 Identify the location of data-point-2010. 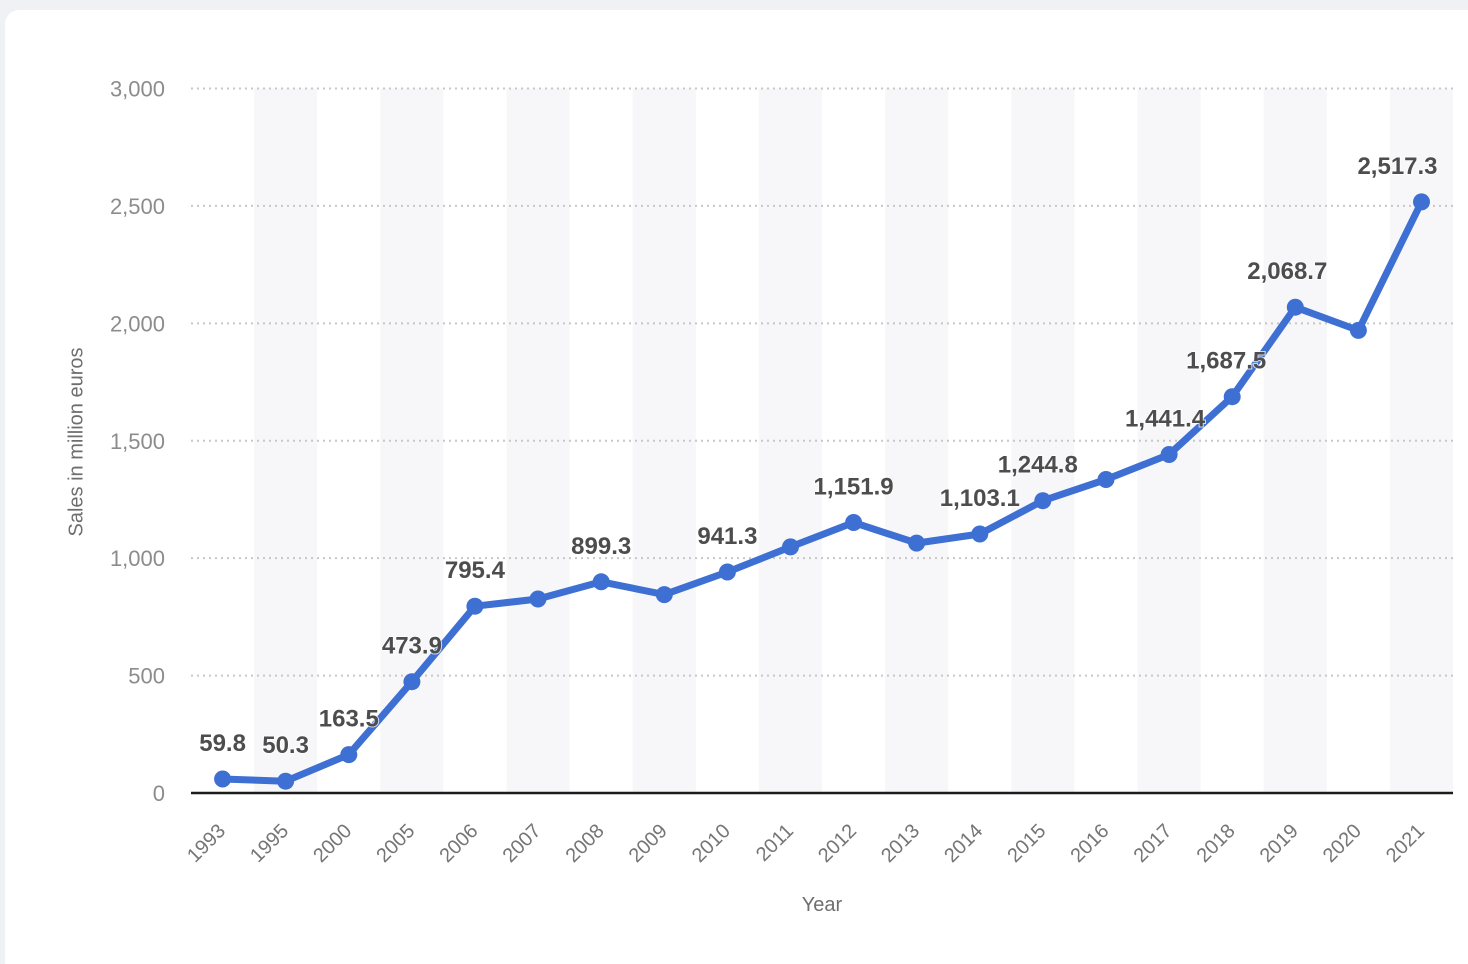
(727, 572).